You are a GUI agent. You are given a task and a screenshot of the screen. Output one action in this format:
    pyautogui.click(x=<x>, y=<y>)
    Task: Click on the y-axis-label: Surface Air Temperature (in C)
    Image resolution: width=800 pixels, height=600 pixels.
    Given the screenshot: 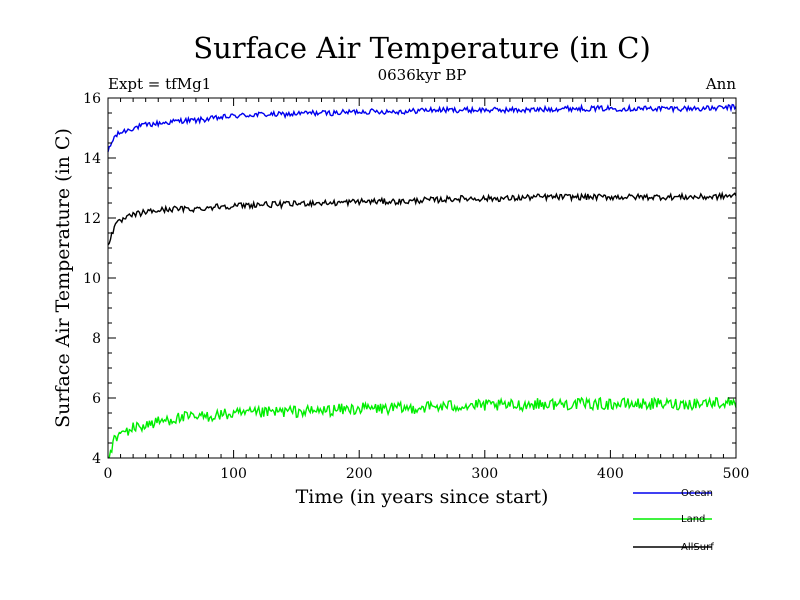 What is the action you would take?
    pyautogui.click(x=63, y=278)
    